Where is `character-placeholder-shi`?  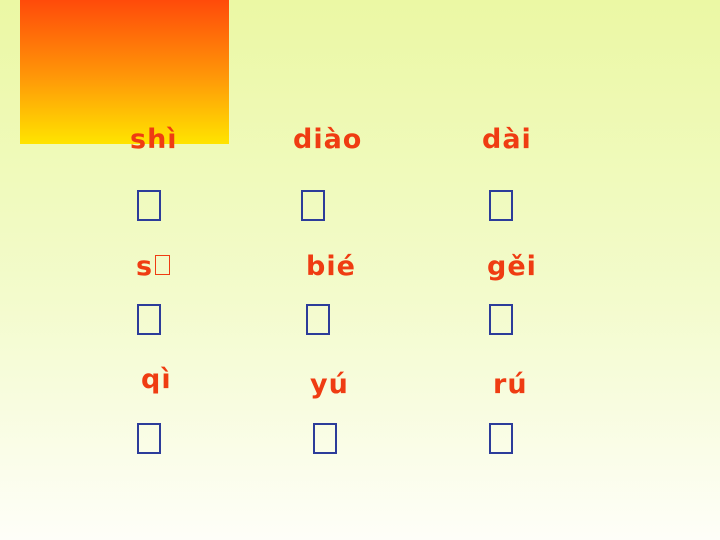
character-placeholder-shi is located at coordinates (149, 205).